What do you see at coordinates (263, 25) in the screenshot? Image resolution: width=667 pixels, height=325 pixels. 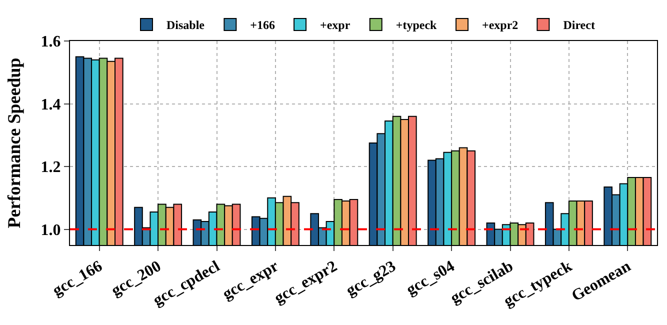 I see `legend-label: +166` at bounding box center [263, 25].